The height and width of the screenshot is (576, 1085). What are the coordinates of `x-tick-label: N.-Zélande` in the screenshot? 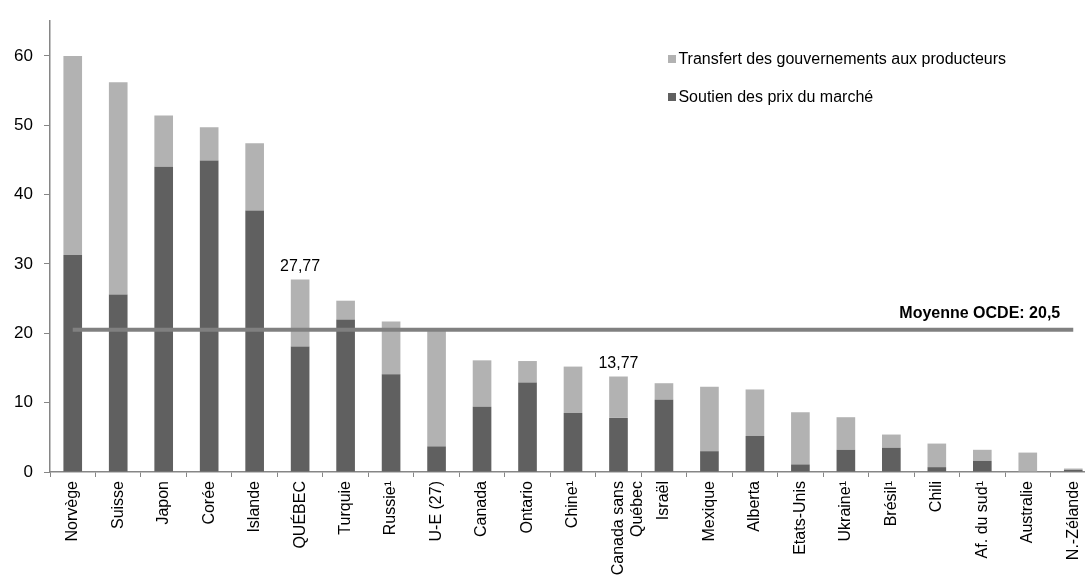 It's located at (1072, 520).